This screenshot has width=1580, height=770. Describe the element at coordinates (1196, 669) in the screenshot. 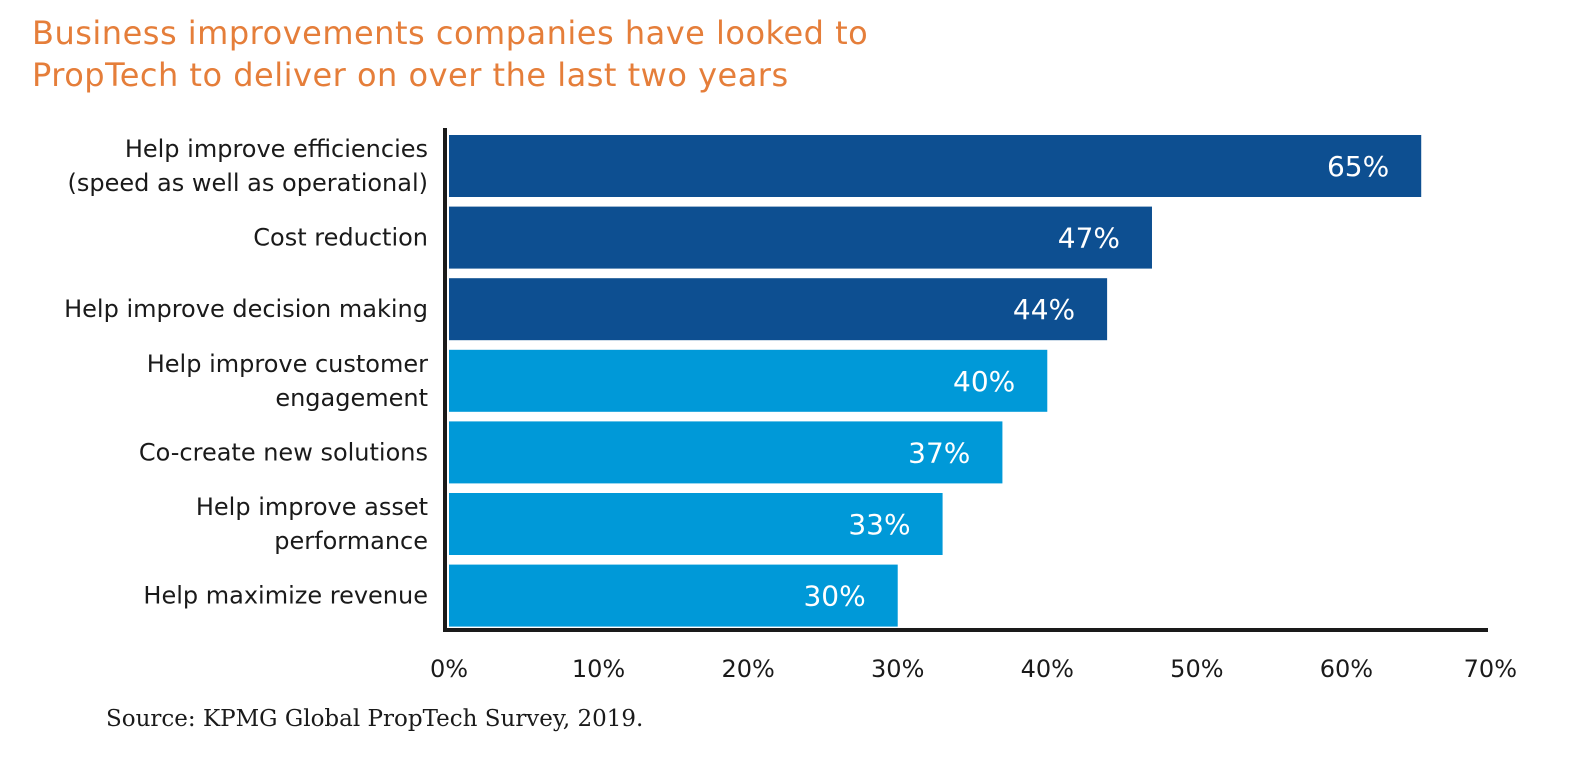

I see `x-tick-label: 50%` at that location.